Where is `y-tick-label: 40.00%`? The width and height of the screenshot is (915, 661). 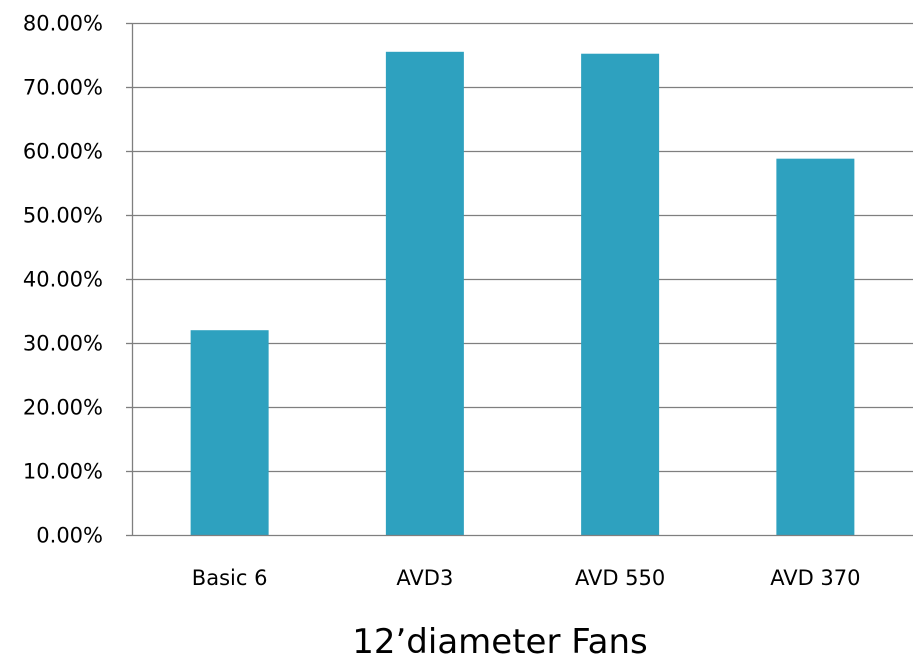
y-tick-label: 40.00% is located at coordinates (63, 280).